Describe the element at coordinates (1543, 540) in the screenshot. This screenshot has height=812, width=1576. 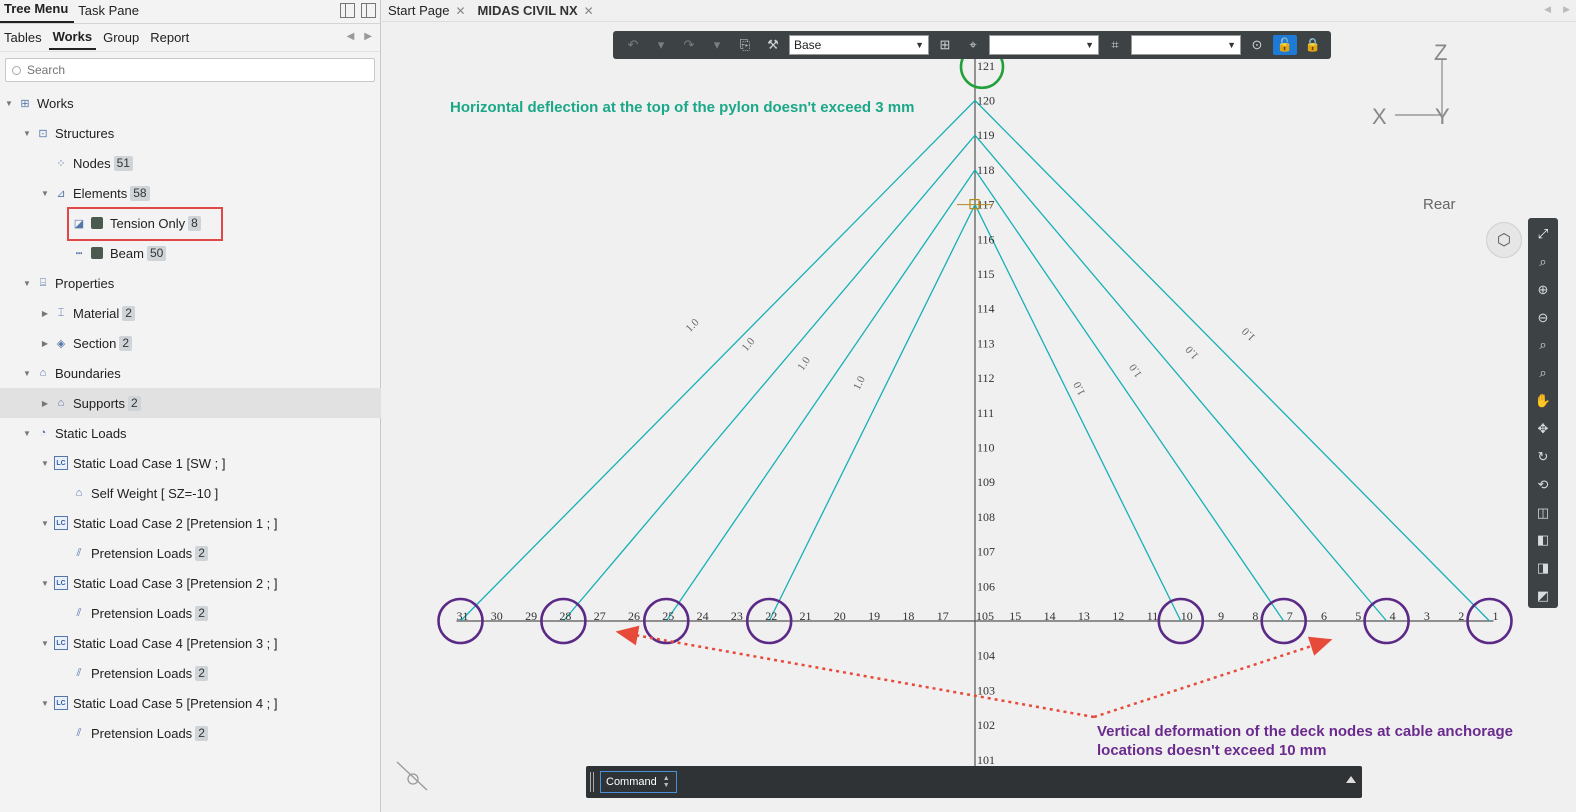
I see `view-iso-icon: ◧` at that location.